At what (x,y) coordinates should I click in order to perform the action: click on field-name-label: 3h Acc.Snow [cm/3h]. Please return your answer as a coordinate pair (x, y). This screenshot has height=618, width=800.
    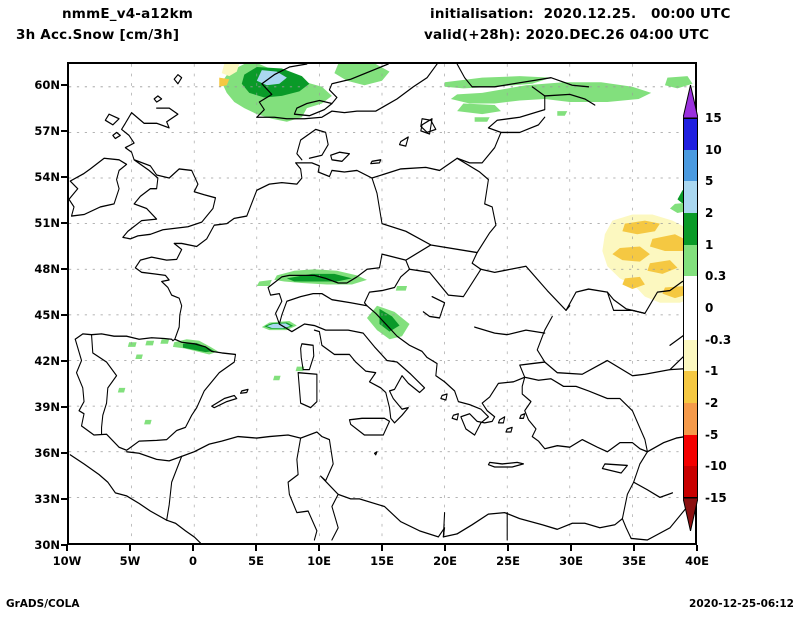
    Looking at the image, I should click on (98, 35).